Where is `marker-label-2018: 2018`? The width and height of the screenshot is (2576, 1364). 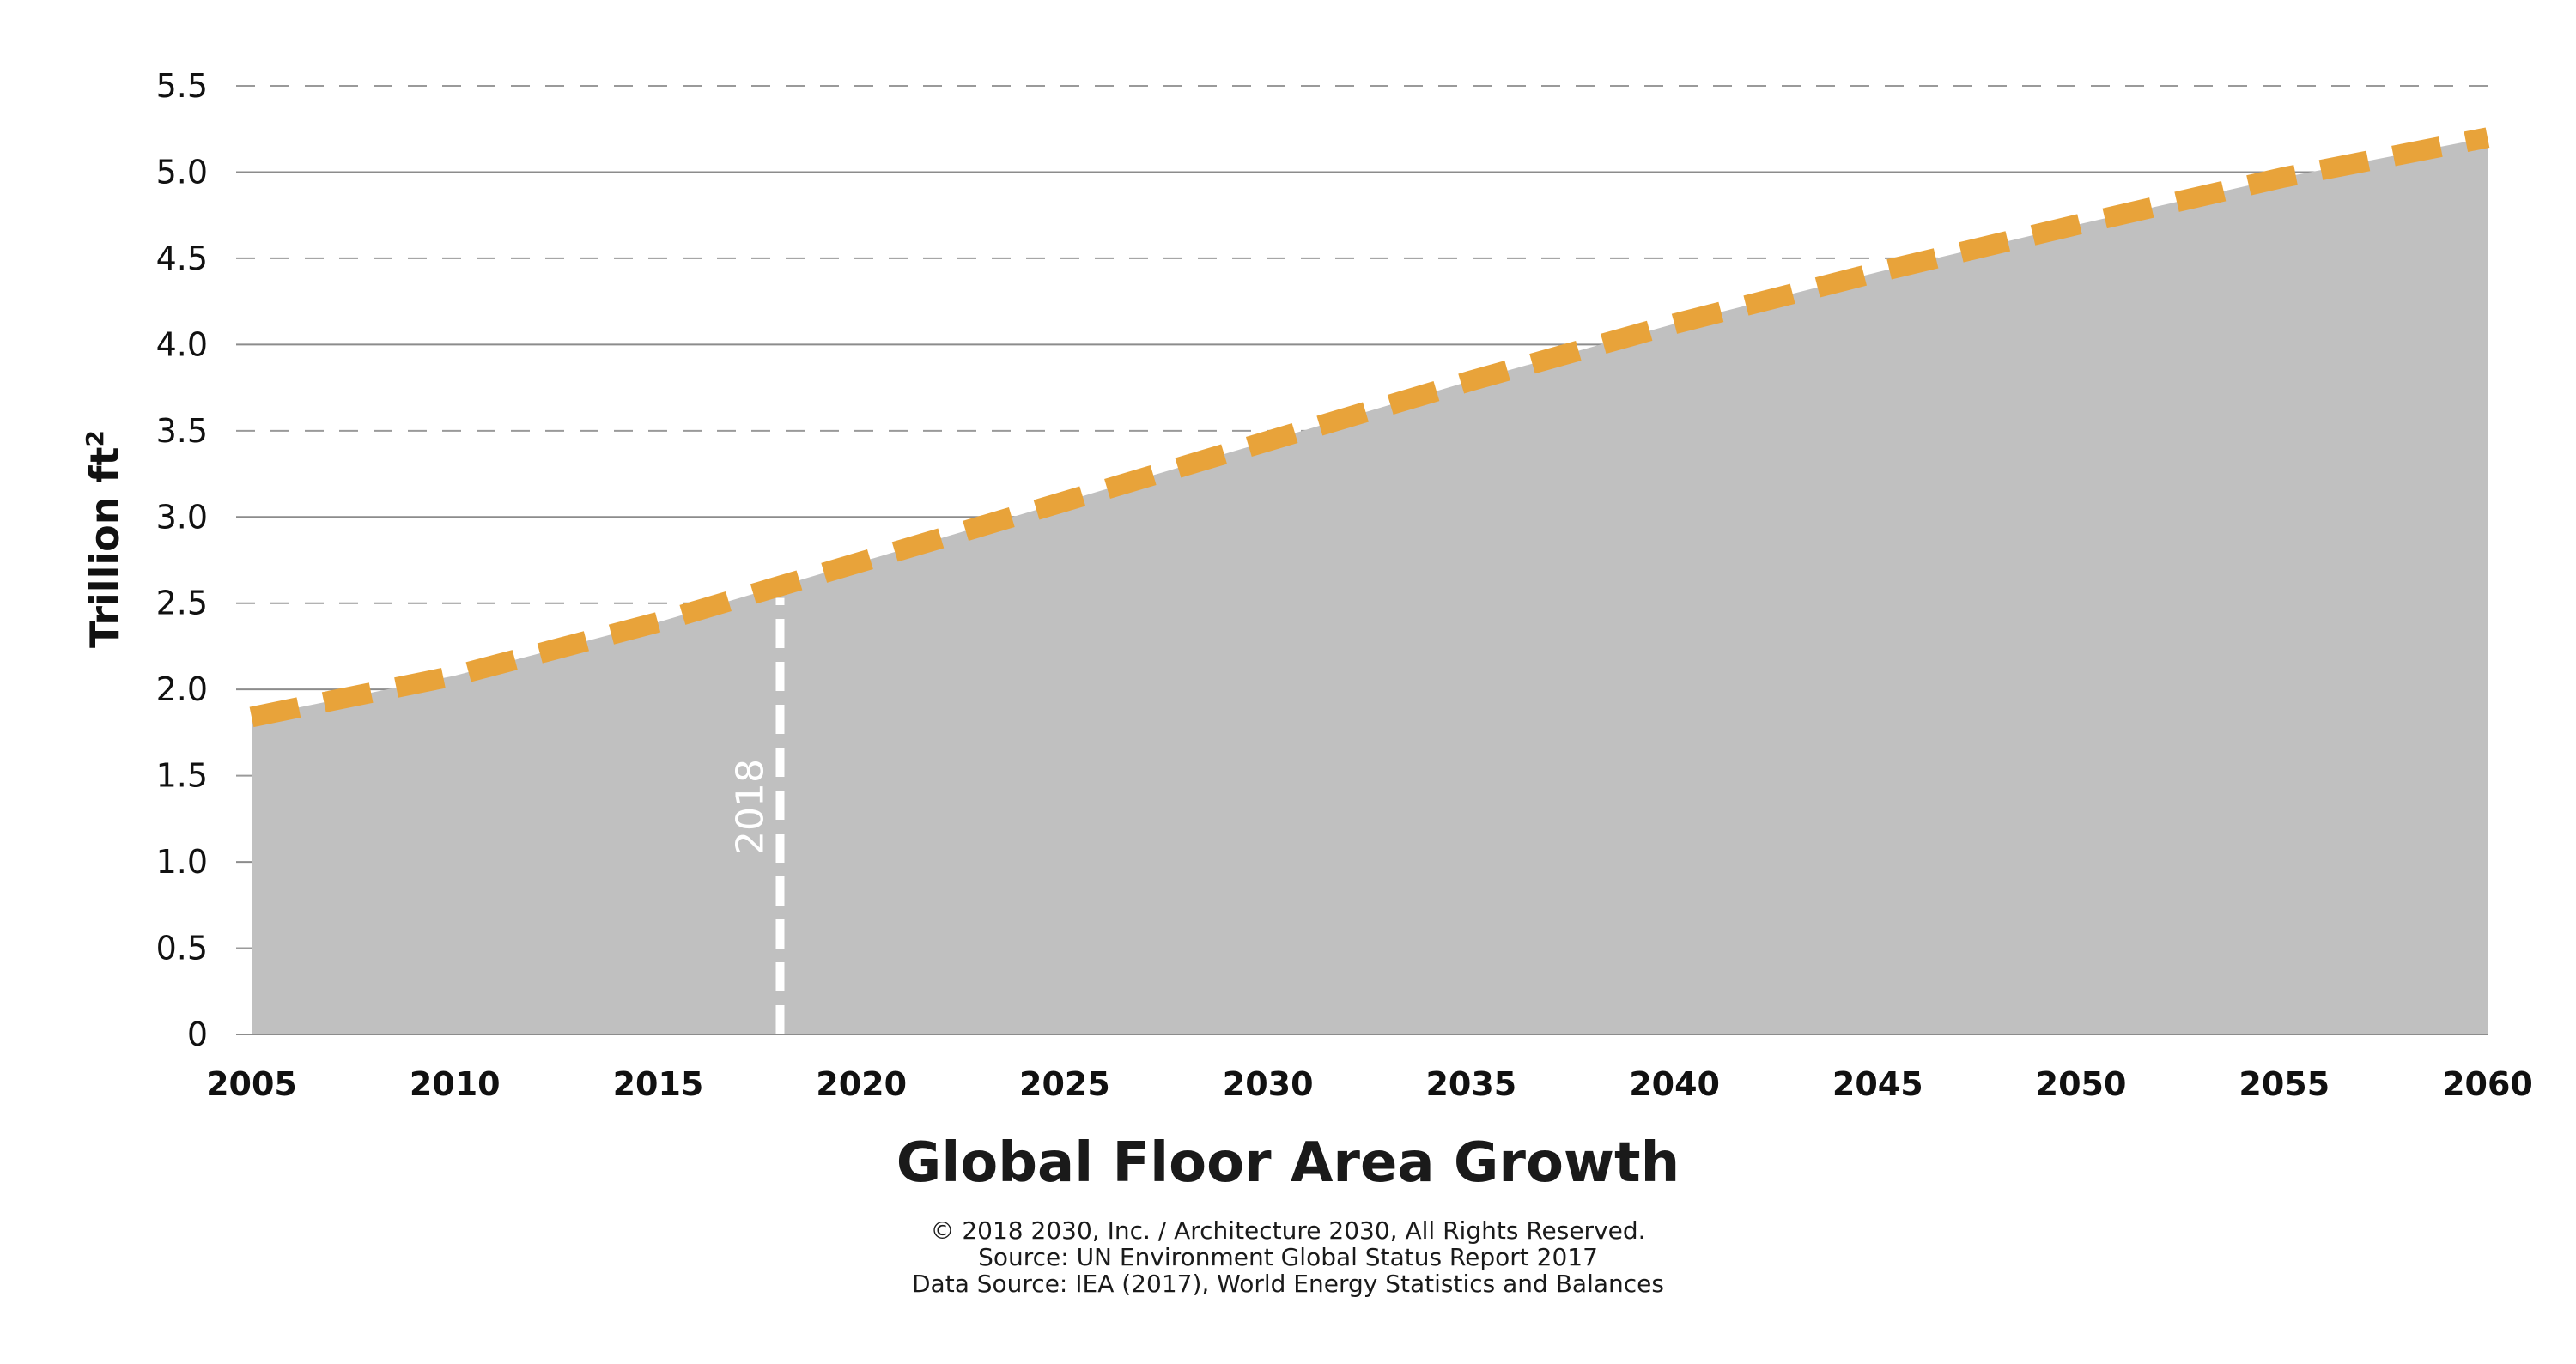
marker-label-2018: 2018 is located at coordinates (750, 807).